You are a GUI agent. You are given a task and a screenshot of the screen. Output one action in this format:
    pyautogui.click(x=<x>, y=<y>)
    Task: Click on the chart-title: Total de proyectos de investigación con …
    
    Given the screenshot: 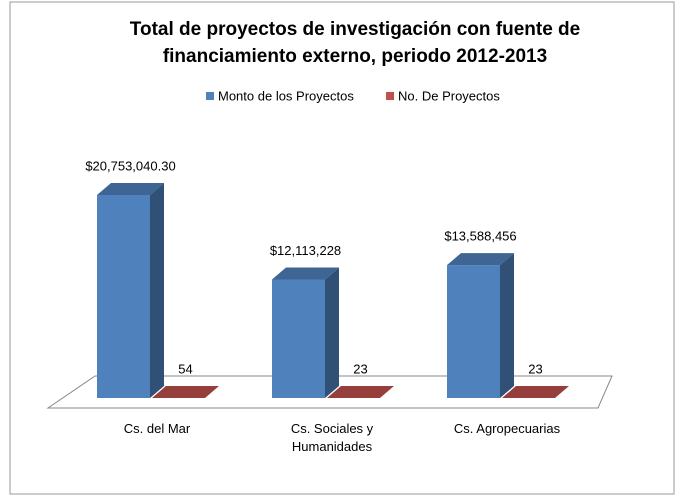 What is the action you would take?
    pyautogui.click(x=355, y=43)
    